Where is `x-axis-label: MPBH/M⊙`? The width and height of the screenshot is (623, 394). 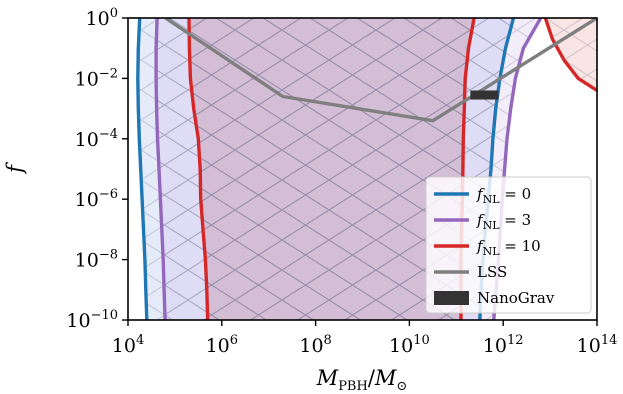
x-axis-label: MPBH/M⊙ is located at coordinates (362, 380).